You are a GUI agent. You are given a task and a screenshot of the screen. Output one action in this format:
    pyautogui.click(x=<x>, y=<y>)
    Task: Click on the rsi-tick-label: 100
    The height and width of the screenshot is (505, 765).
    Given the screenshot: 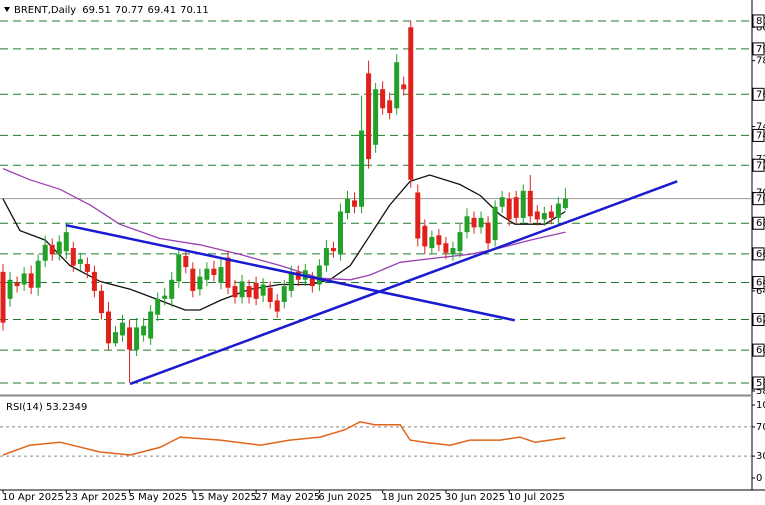 What is the action you would take?
    pyautogui.click(x=760, y=405)
    